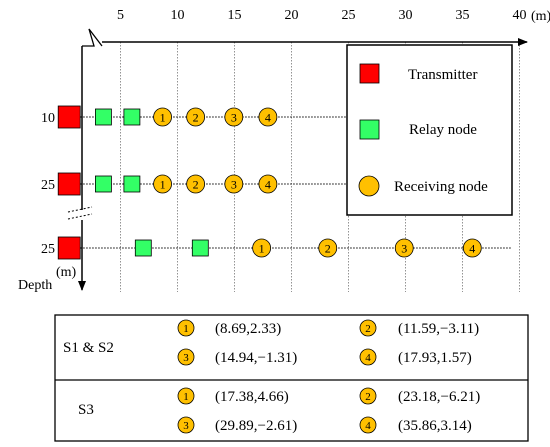 Image resolution: width=550 pixels, height=447 pixels. I want to click on x-tick-label: 20, so click(292, 15).